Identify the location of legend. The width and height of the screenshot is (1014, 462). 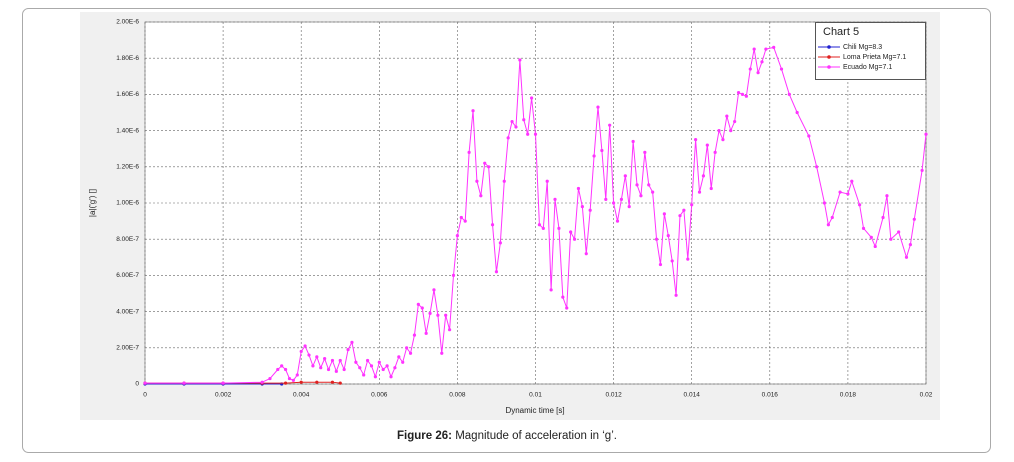
(870, 51).